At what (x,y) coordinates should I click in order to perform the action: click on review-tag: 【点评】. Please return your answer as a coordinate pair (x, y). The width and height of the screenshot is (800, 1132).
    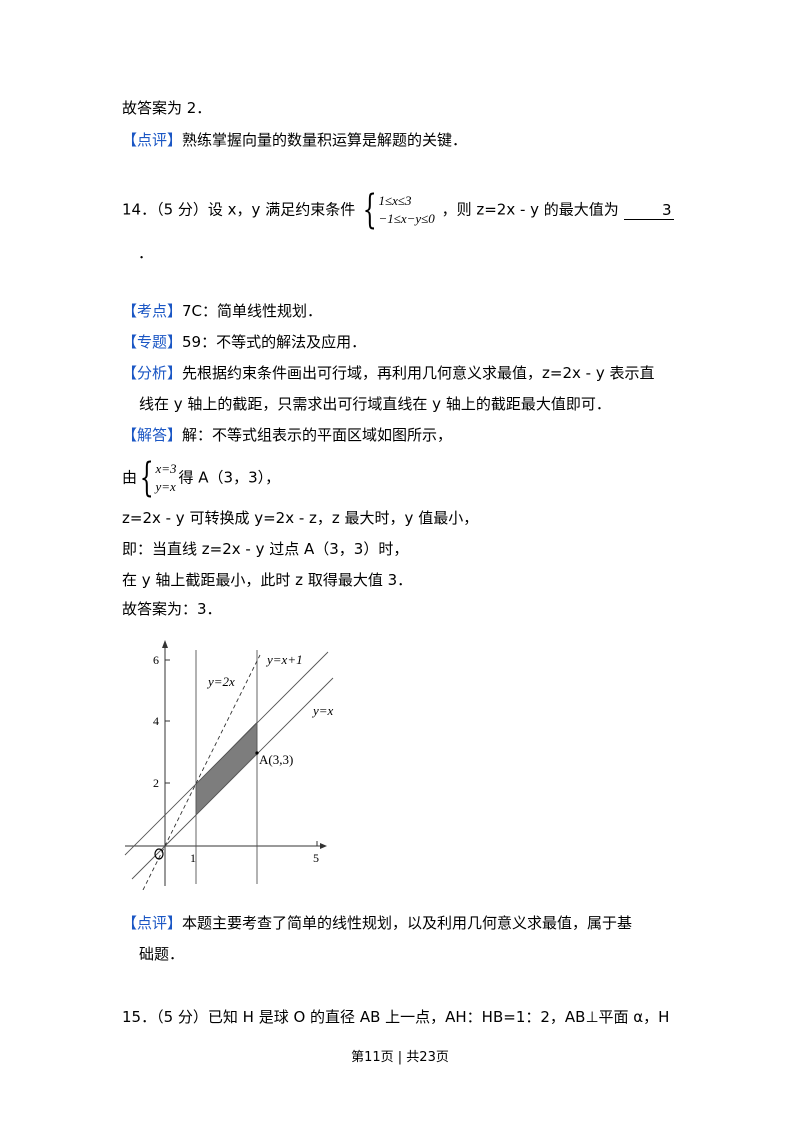
    Looking at the image, I should click on (152, 140).